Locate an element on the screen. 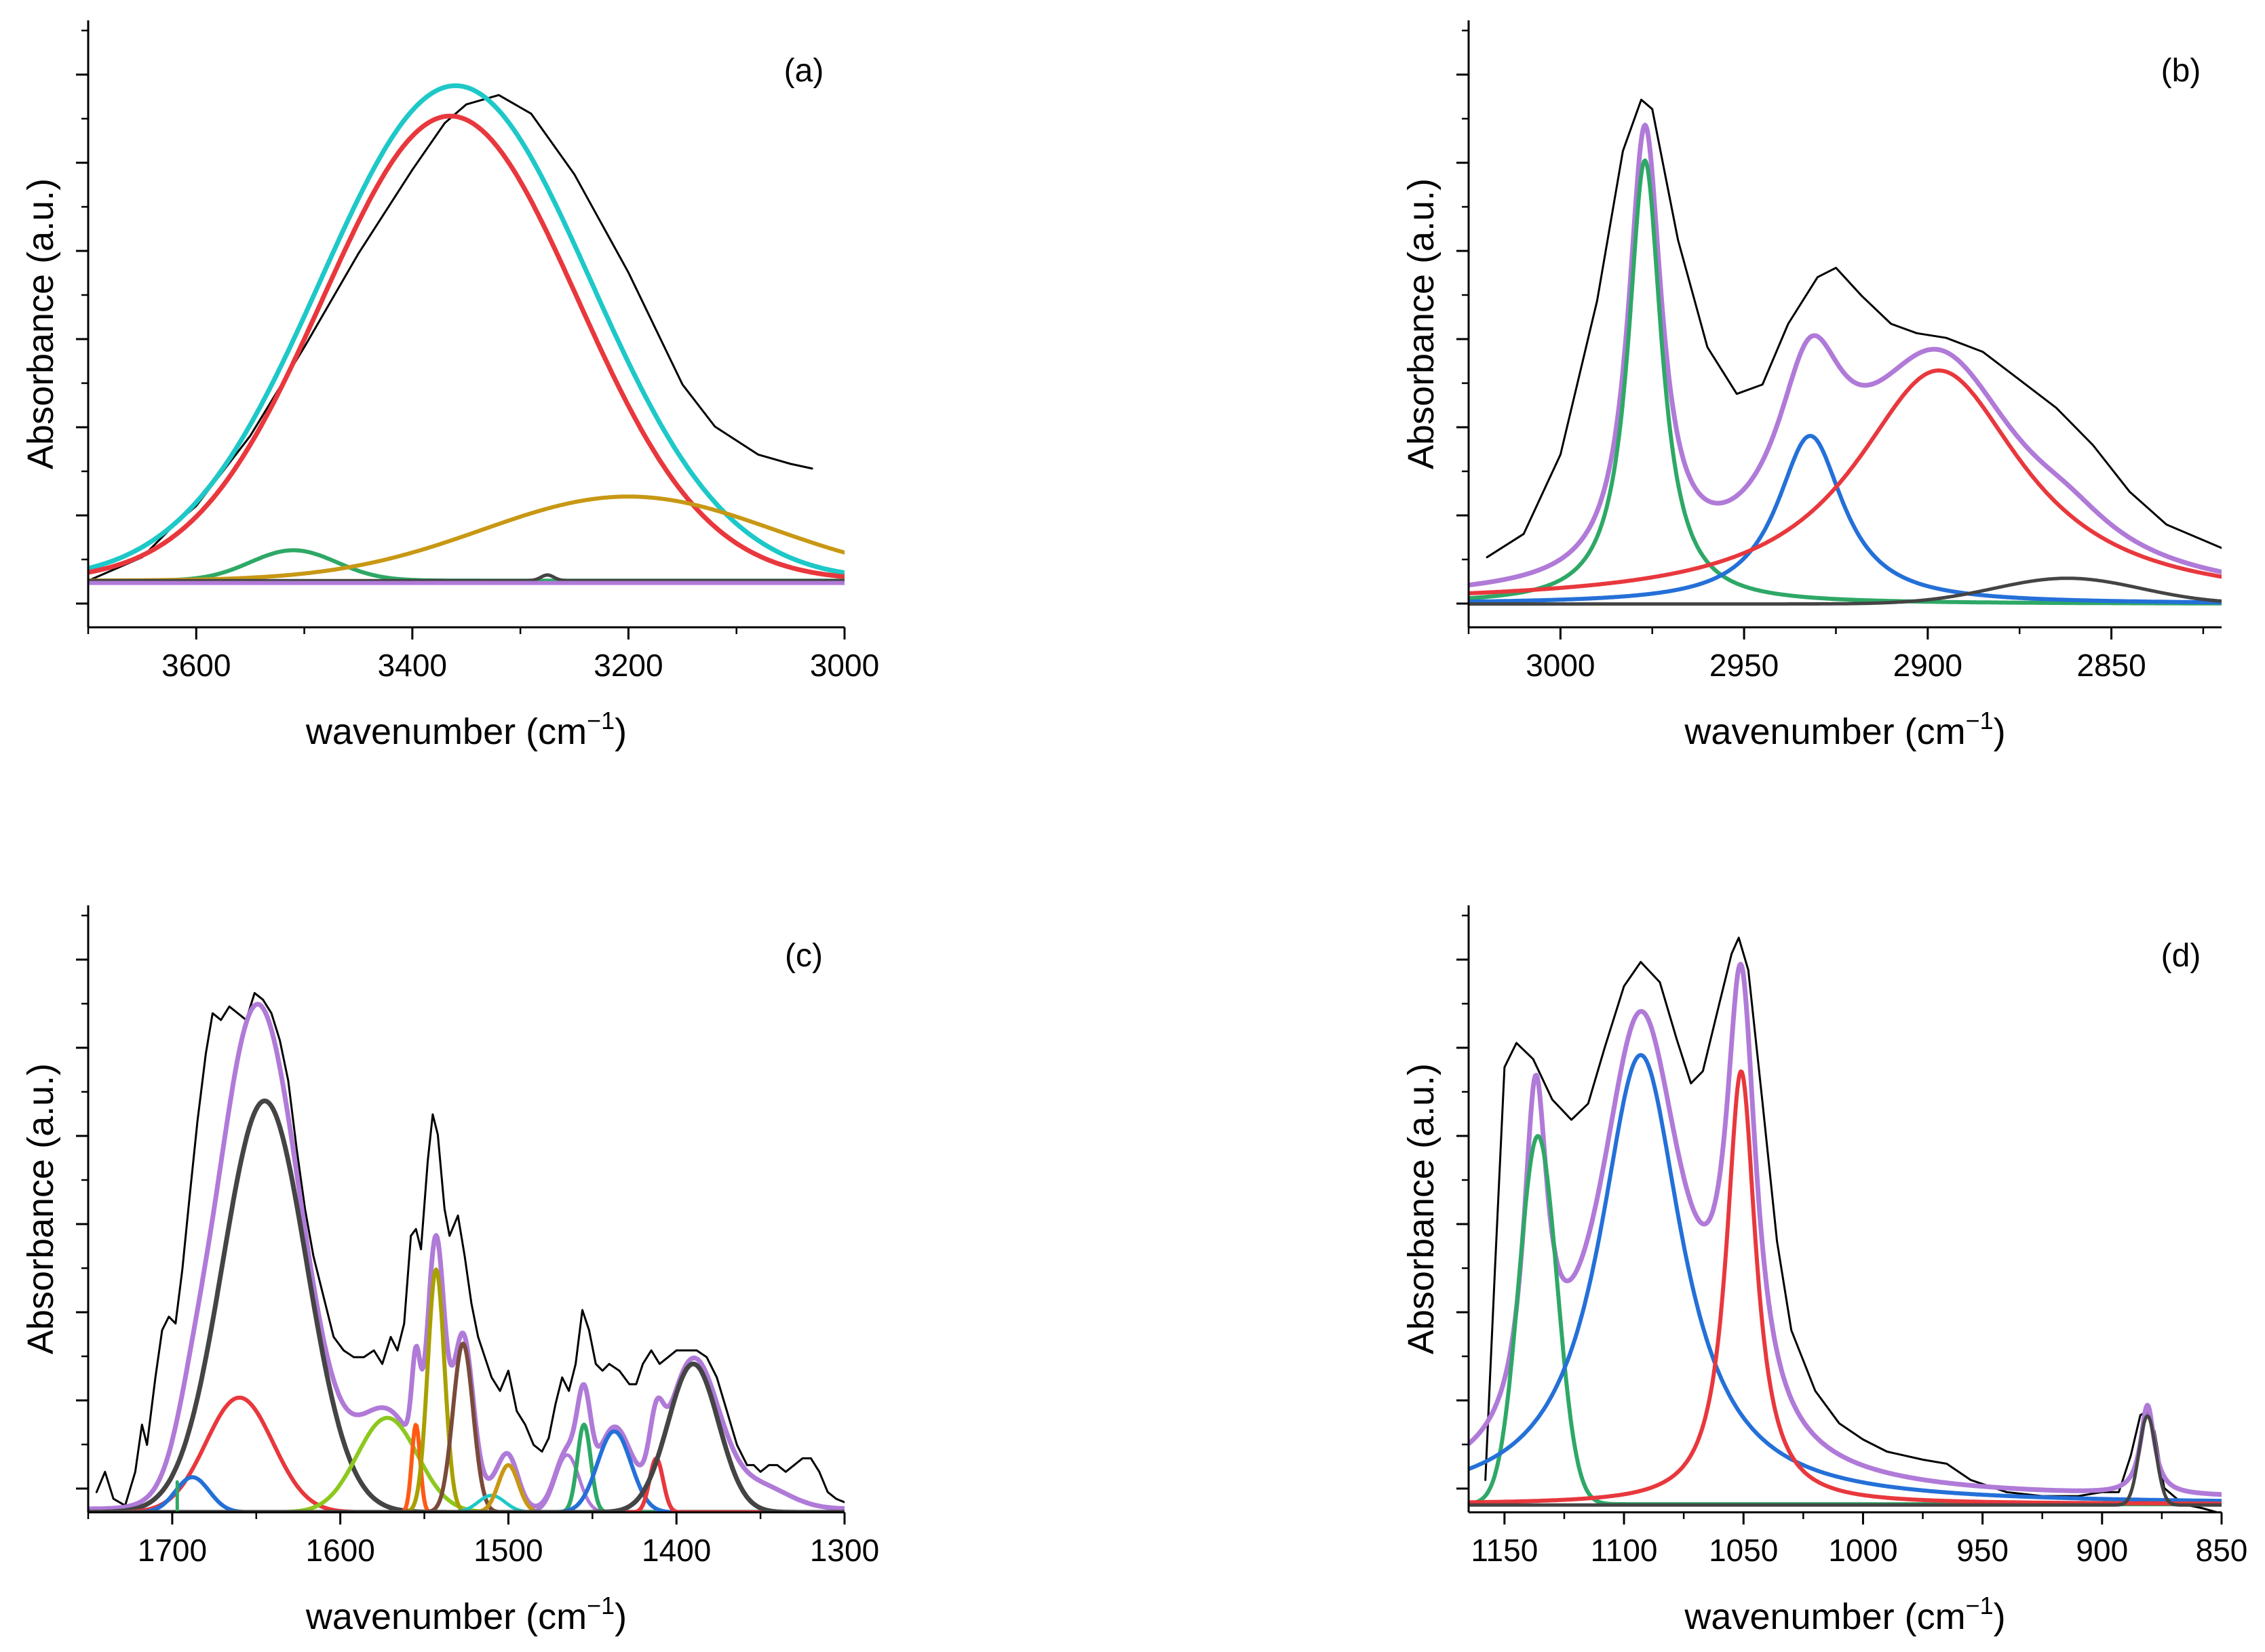 This screenshot has width=2265, height=1652. series-c-gold is located at coordinates (466, 1487).